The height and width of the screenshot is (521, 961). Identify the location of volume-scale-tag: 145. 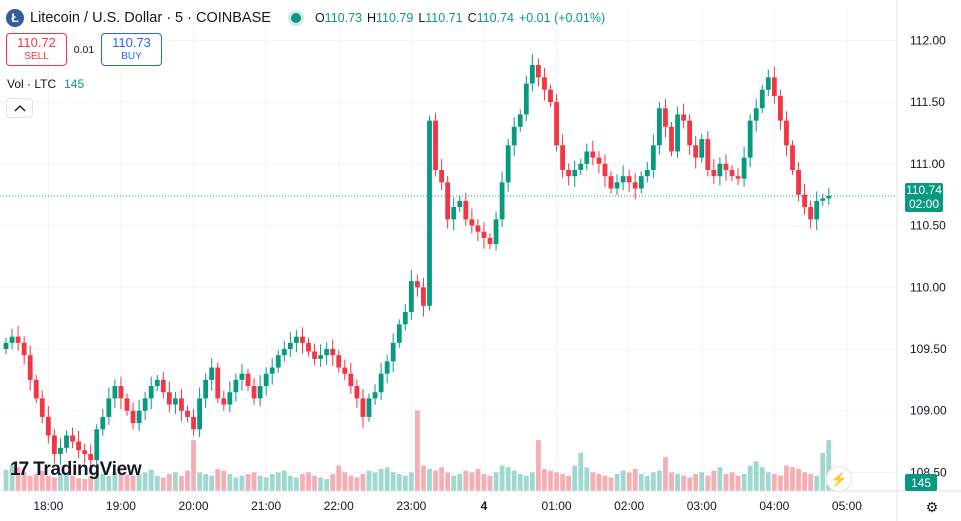
(921, 482).